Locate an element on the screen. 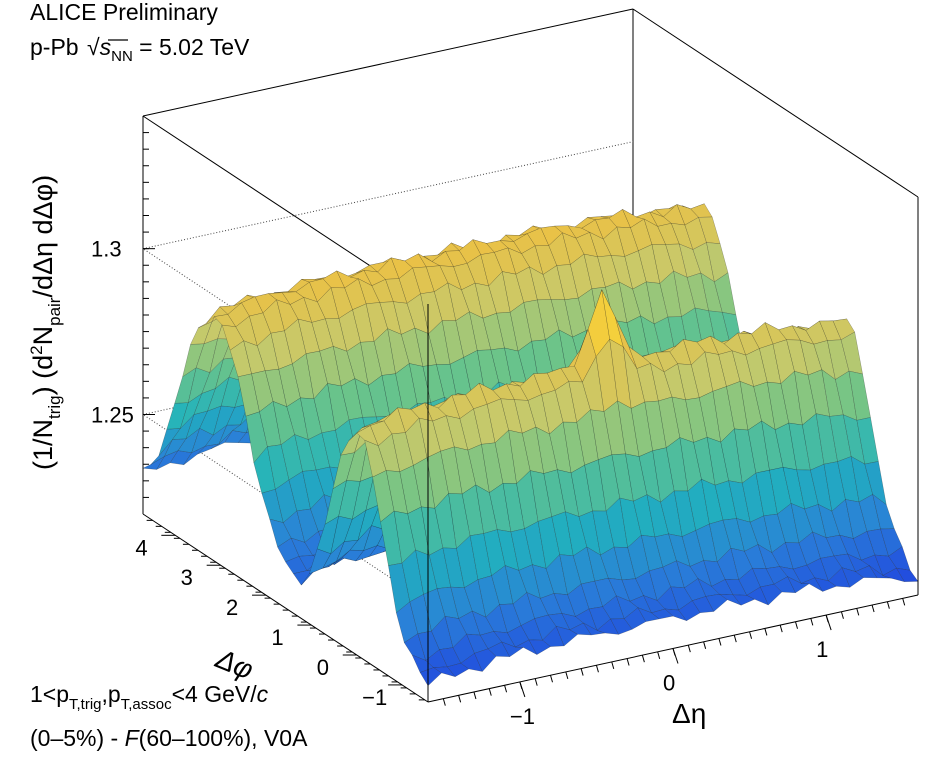 This screenshot has height=776, width=948. pt-cut-label: 1<pT,trig,pT,assoc<4 GeV/c is located at coordinates (149, 697).